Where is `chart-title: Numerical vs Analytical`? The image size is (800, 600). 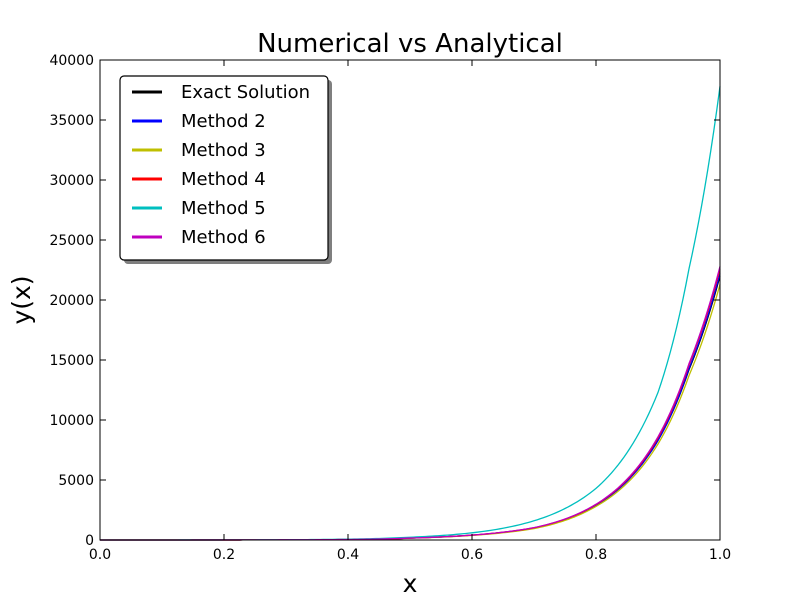
chart-title: Numerical vs Analytical is located at coordinates (410, 44).